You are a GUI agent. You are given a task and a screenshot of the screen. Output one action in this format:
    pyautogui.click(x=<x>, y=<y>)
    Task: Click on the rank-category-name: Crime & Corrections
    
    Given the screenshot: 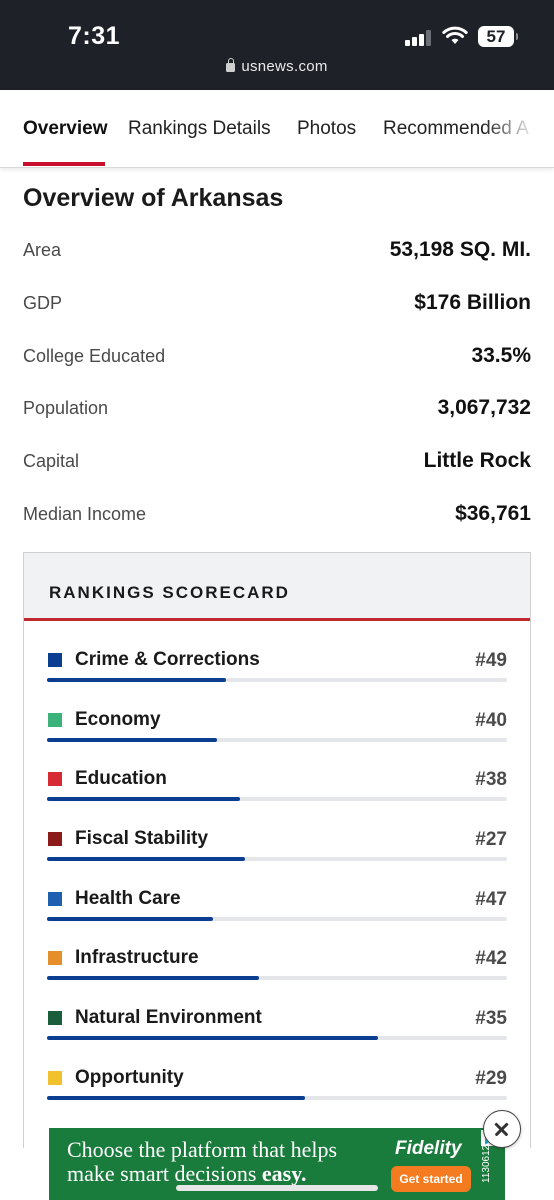 What is the action you would take?
    pyautogui.click(x=167, y=659)
    